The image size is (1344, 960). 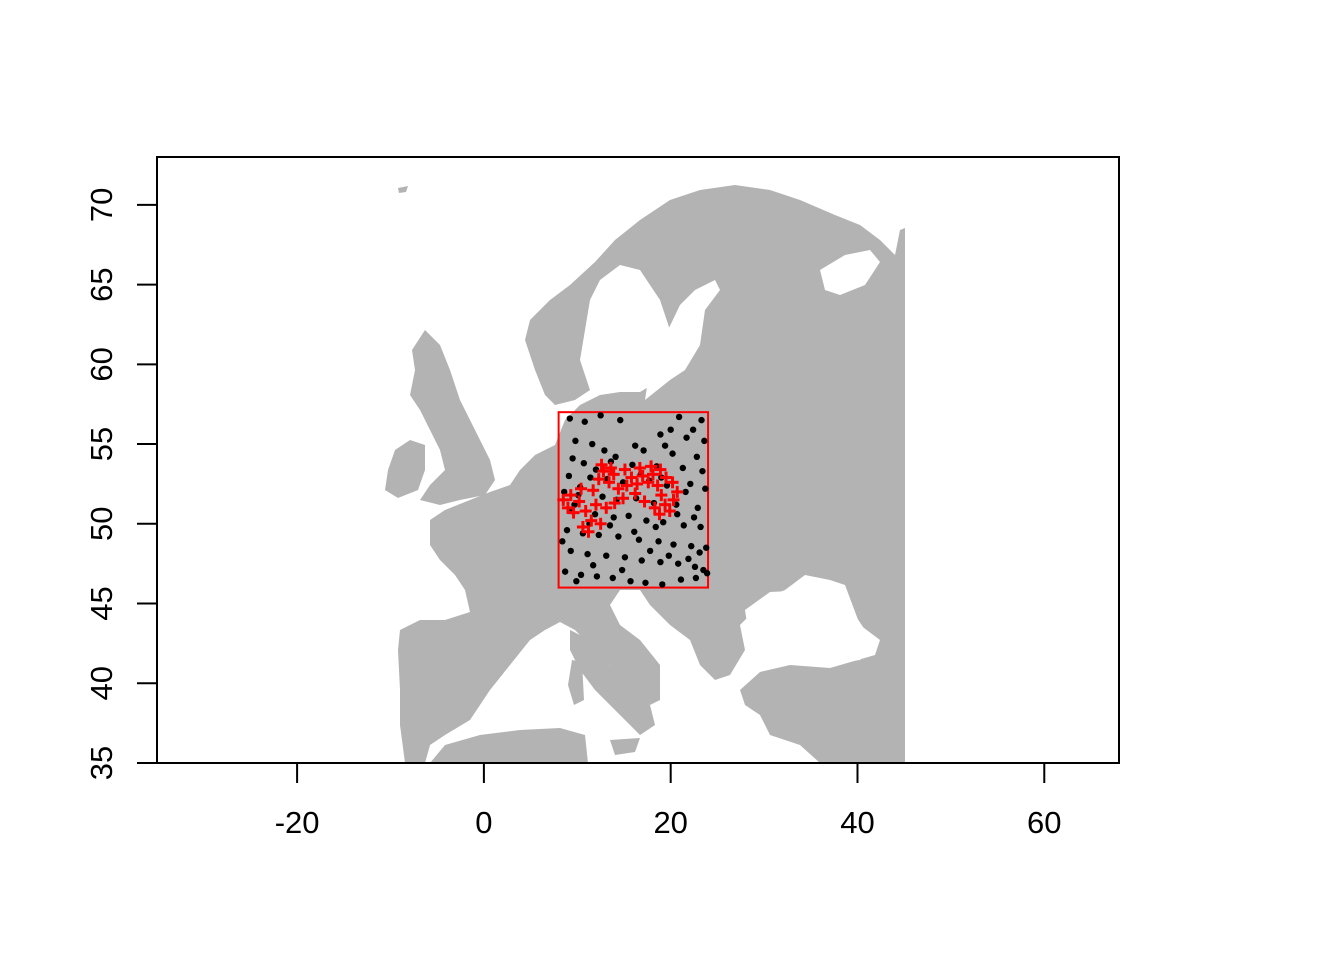 What do you see at coordinates (668, 801) in the screenshot?
I see `x-axis: -20 0 20 40 60` at bounding box center [668, 801].